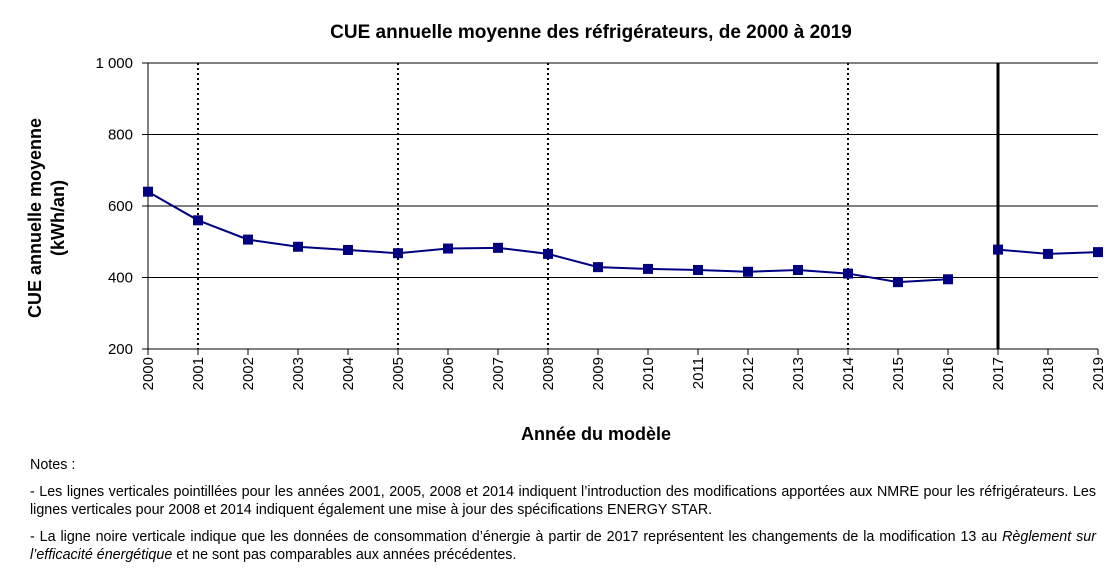 The image size is (1111, 572). I want to click on x-tick-label-2005: 2005, so click(398, 373).